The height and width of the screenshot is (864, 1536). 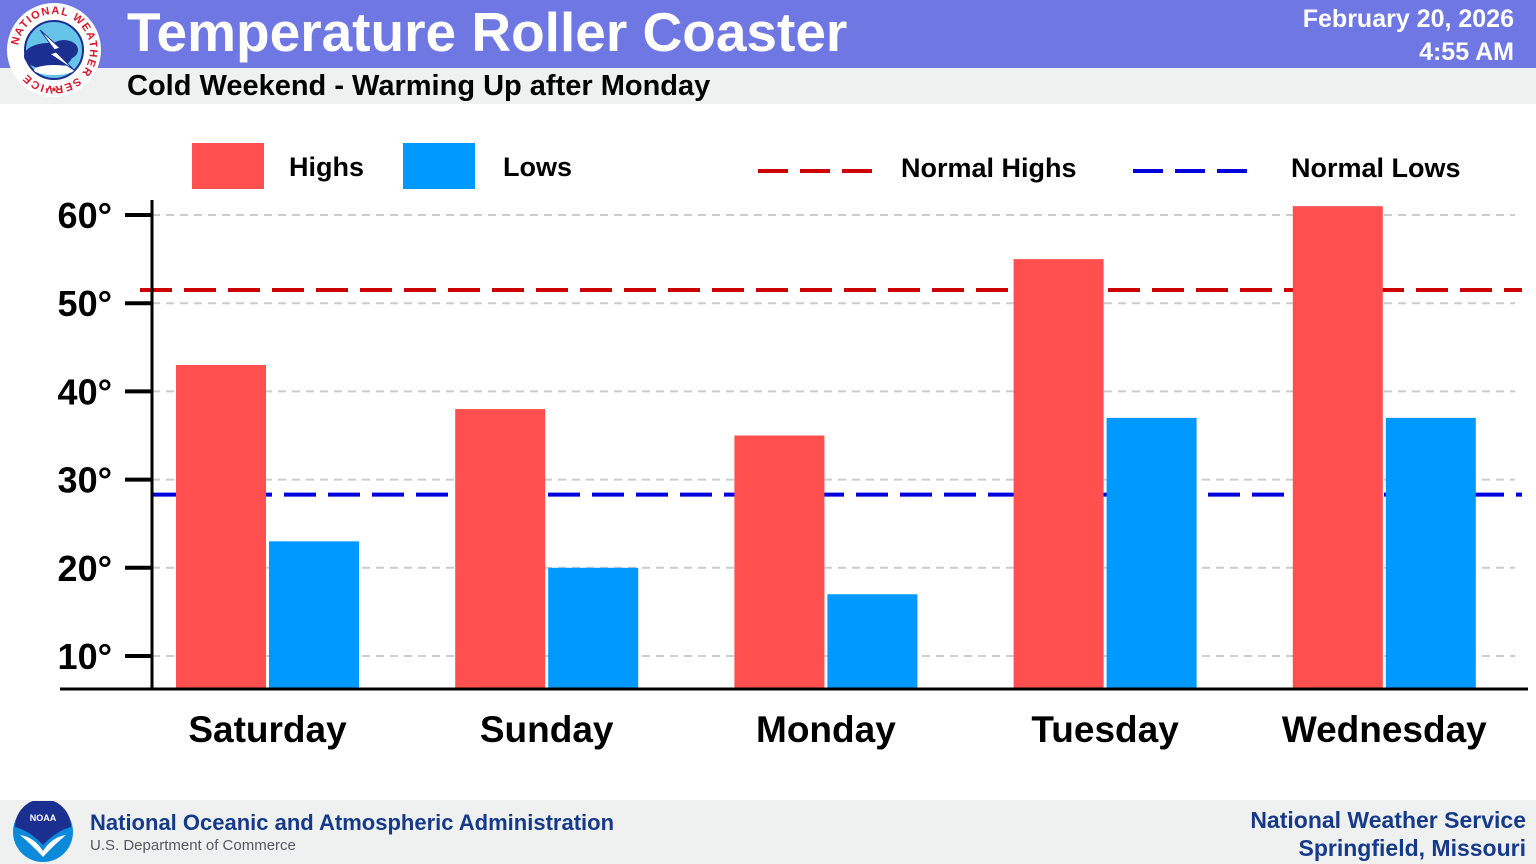 I want to click on page-title: Temperature Roller Coaster, so click(x=487, y=32).